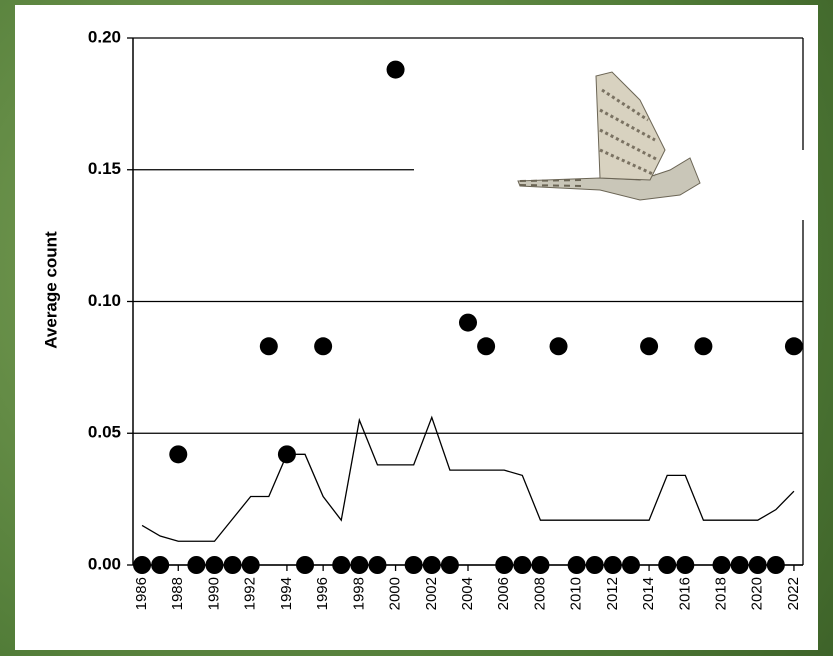  I want to click on y-axis-label: Average count, so click(50, 290).